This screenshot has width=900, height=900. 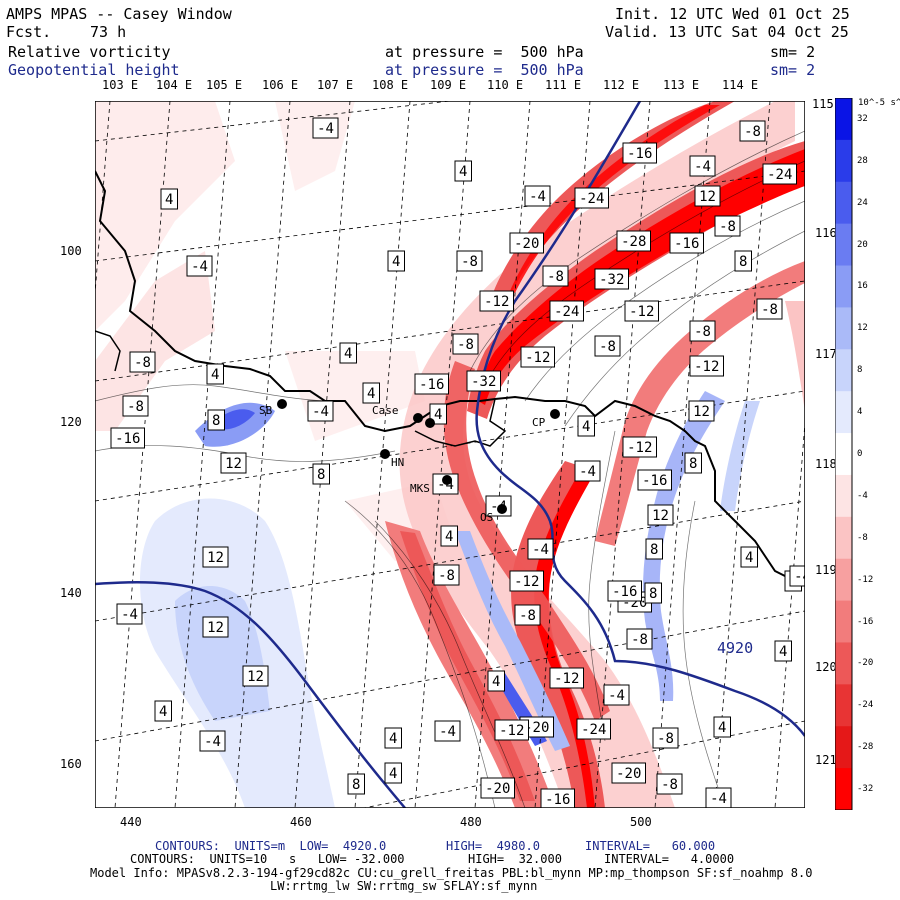 I want to click on colorbar-tick-label: 8, so click(x=860, y=370).